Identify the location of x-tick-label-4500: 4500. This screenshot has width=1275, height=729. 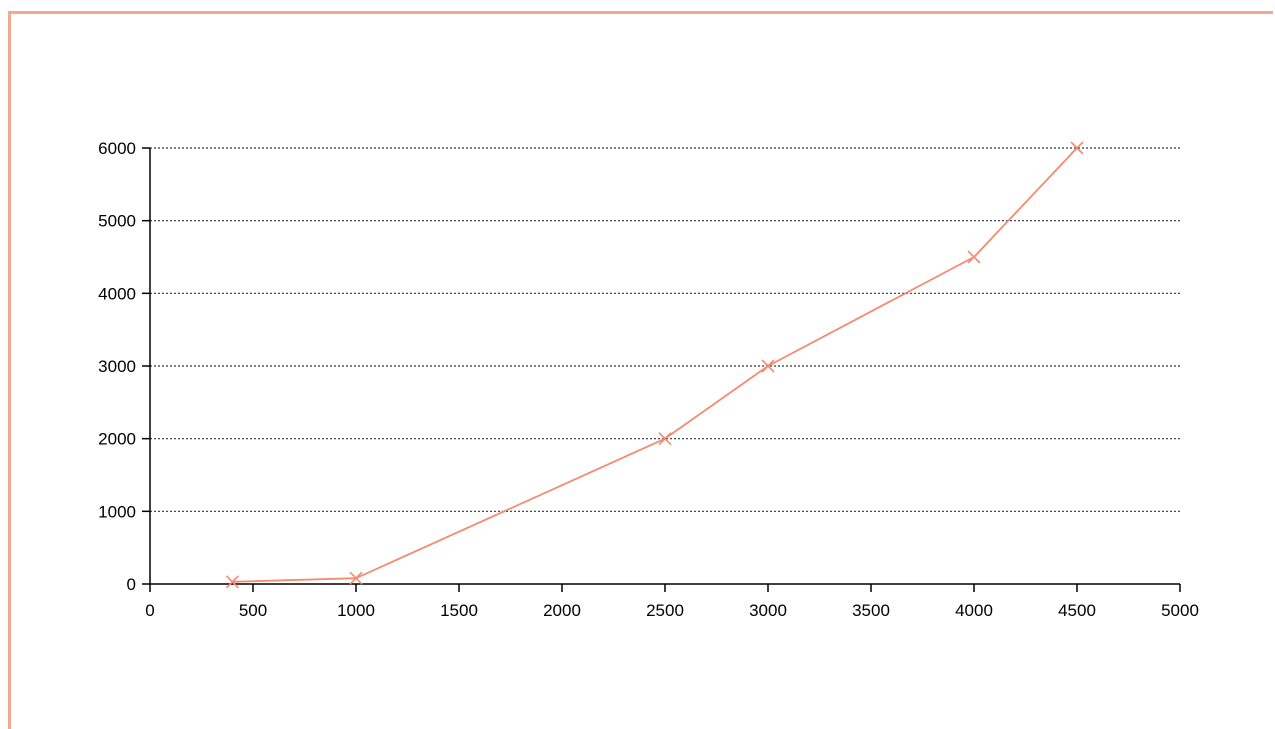
(1077, 610).